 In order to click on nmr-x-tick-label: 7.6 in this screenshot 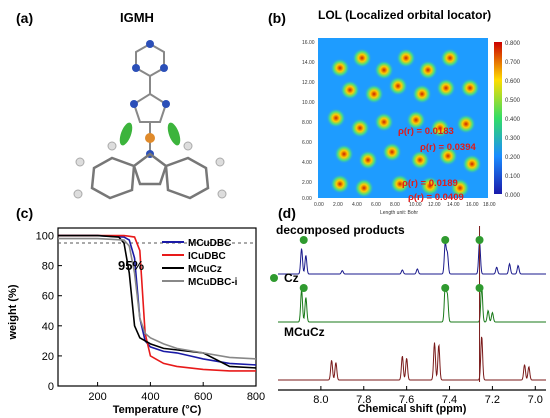, I will do `click(406, 400)`.